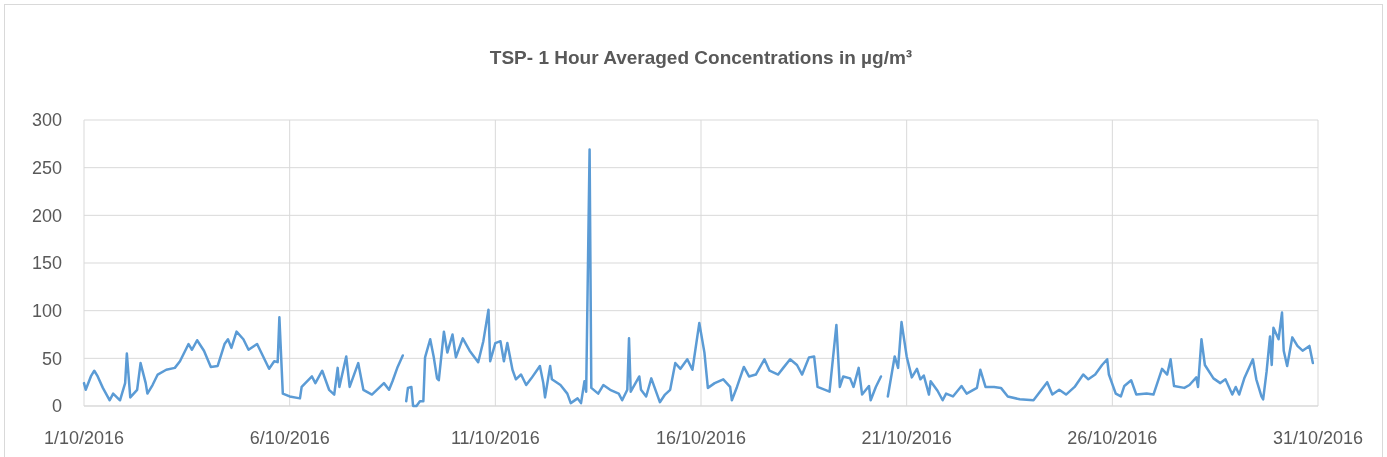 The image size is (1387, 457). What do you see at coordinates (84, 438) in the screenshot?
I see `x-tick-label: 1/10/2016` at bounding box center [84, 438].